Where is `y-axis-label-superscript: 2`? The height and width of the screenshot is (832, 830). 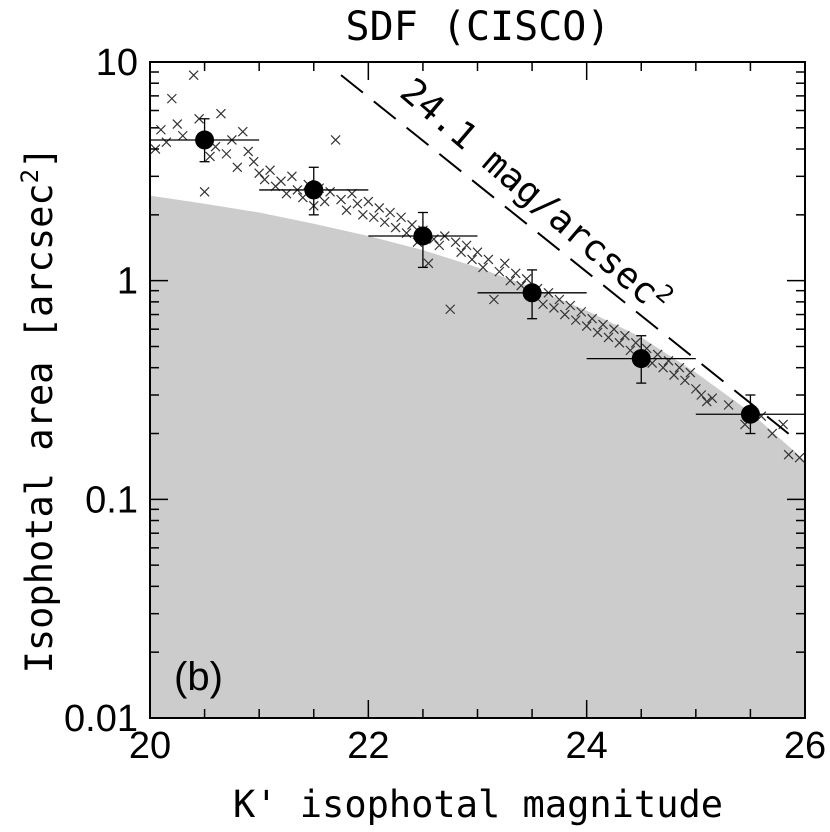 y-axis-label-superscript: 2 is located at coordinates (30, 176).